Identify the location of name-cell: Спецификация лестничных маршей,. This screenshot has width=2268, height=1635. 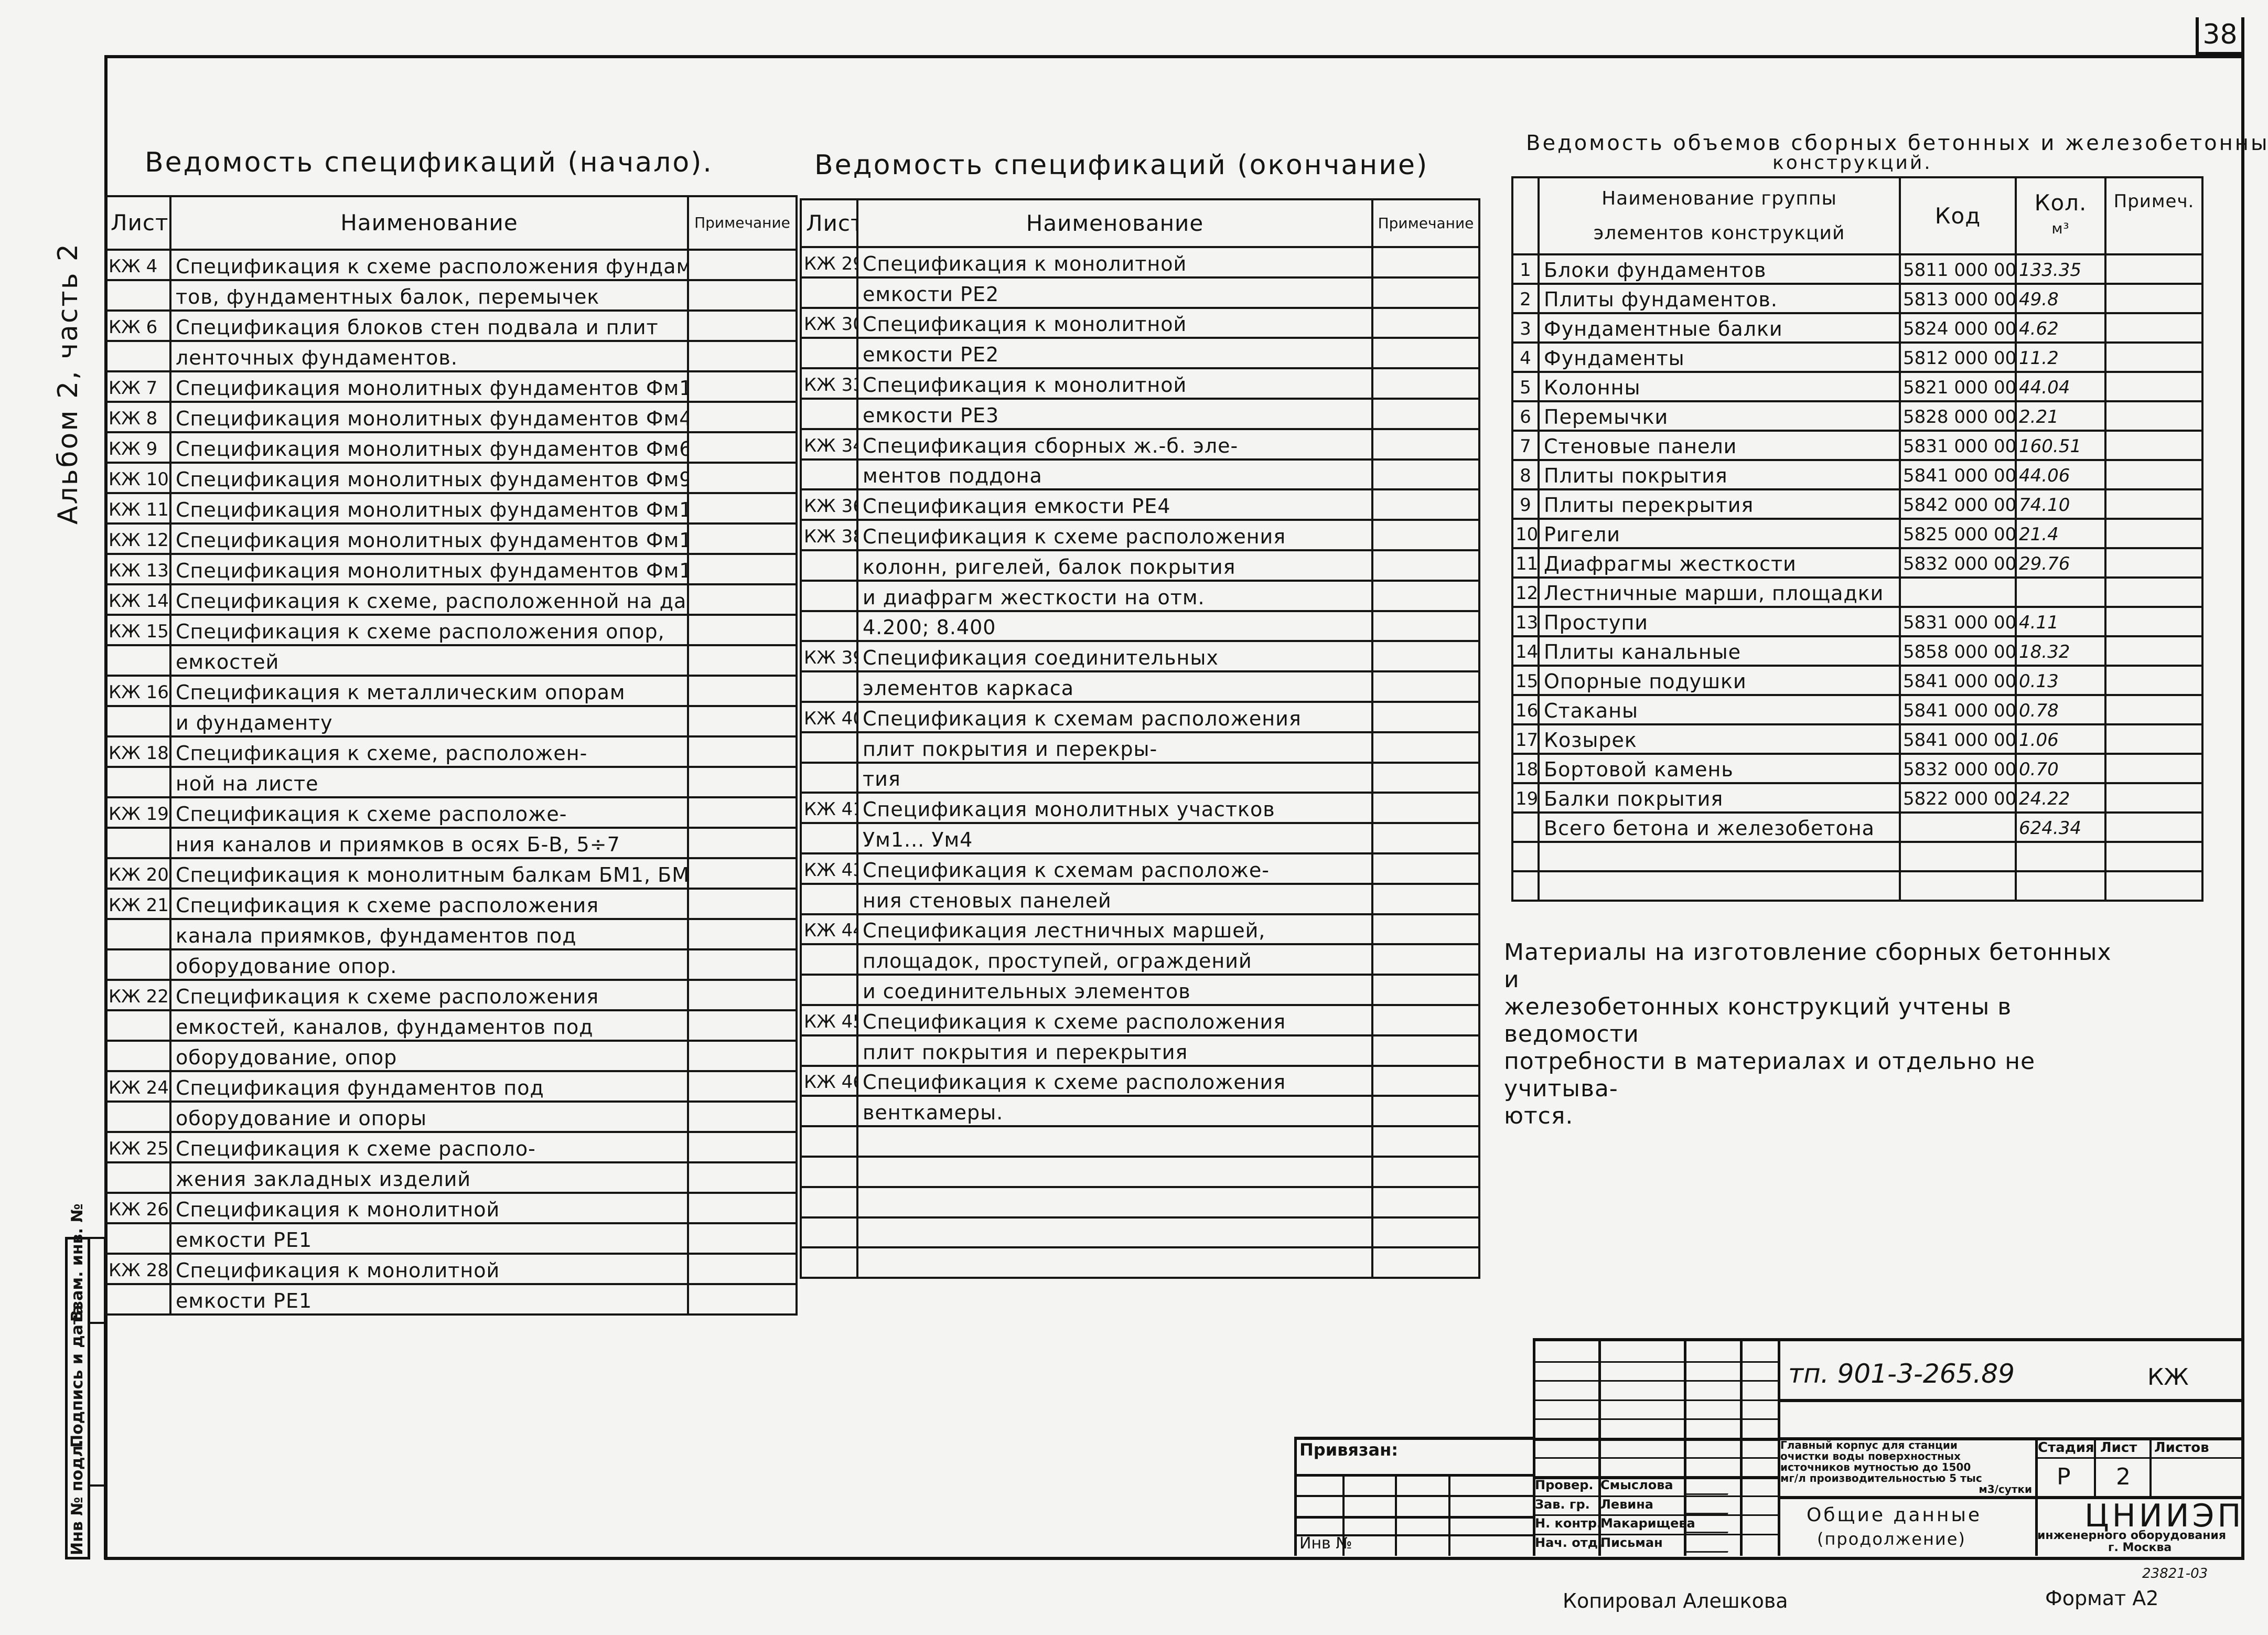
(1114, 929).